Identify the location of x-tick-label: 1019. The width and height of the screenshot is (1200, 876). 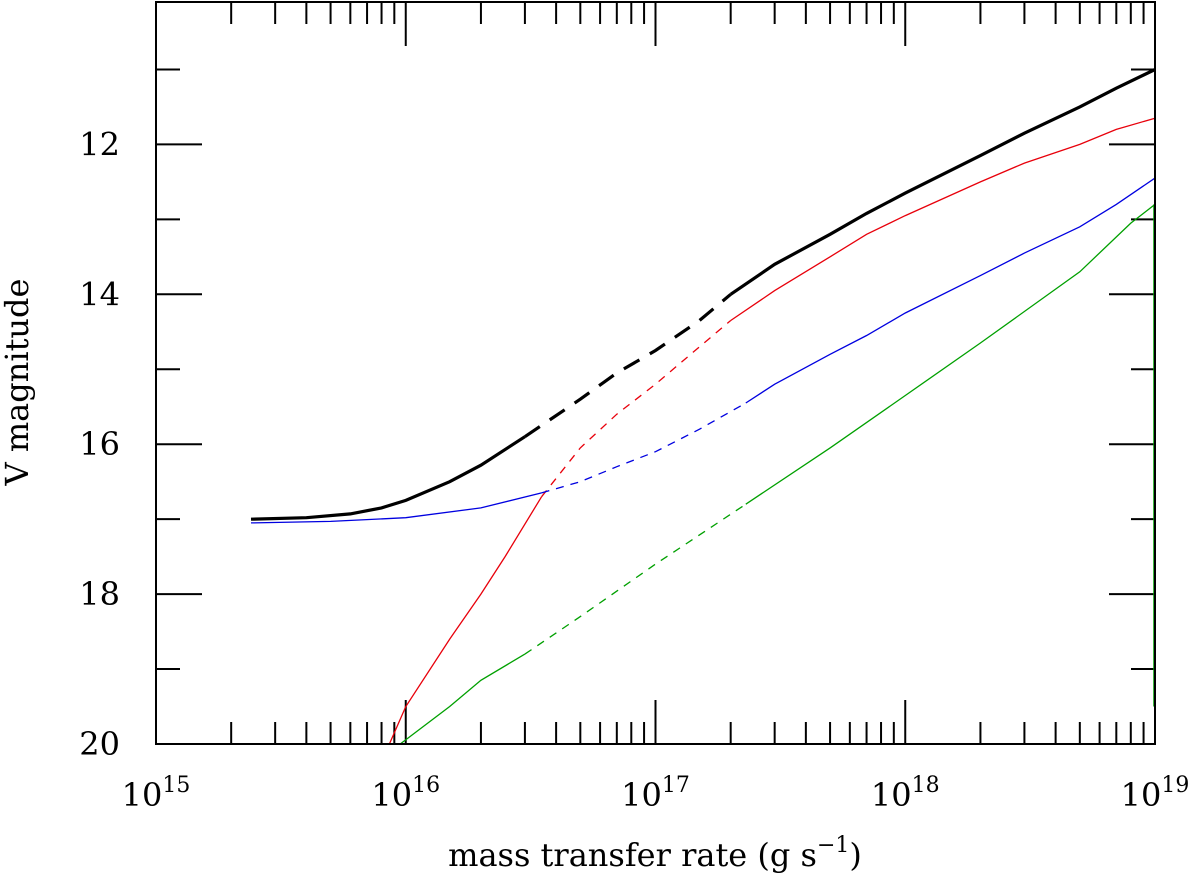
(1155, 793).